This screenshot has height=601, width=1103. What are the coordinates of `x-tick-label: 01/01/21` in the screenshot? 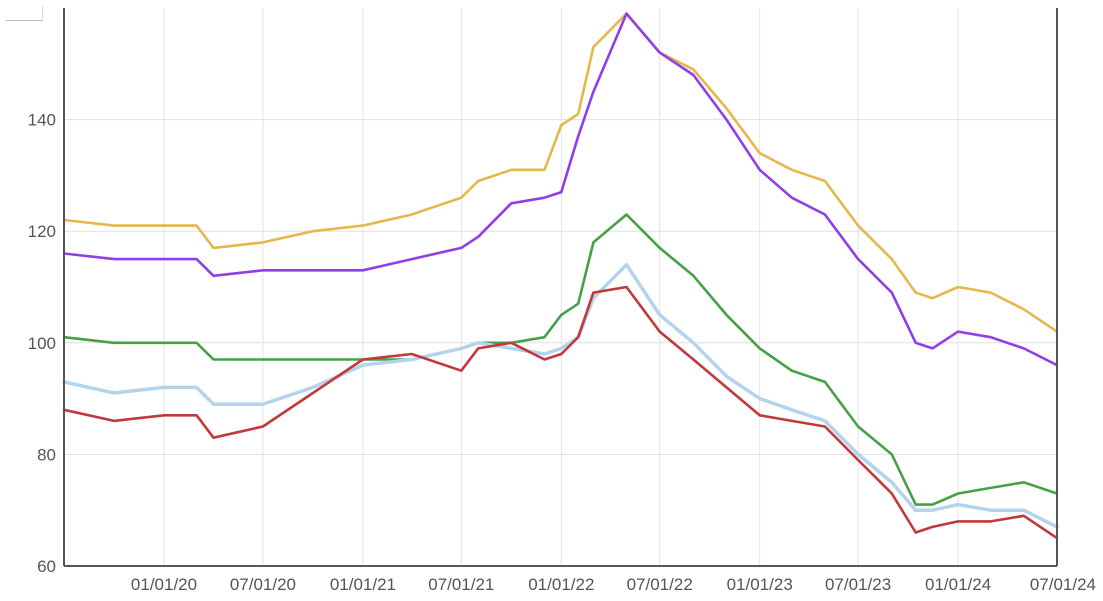 It's located at (363, 584).